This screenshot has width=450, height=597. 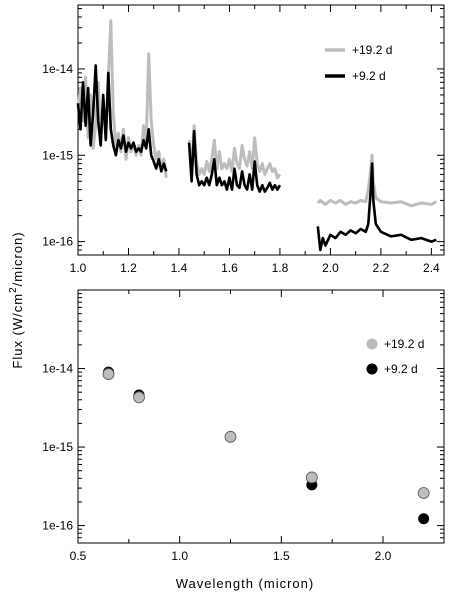 What do you see at coordinates (431, 268) in the screenshot?
I see `spectrum-x-tick-label: 2.4` at bounding box center [431, 268].